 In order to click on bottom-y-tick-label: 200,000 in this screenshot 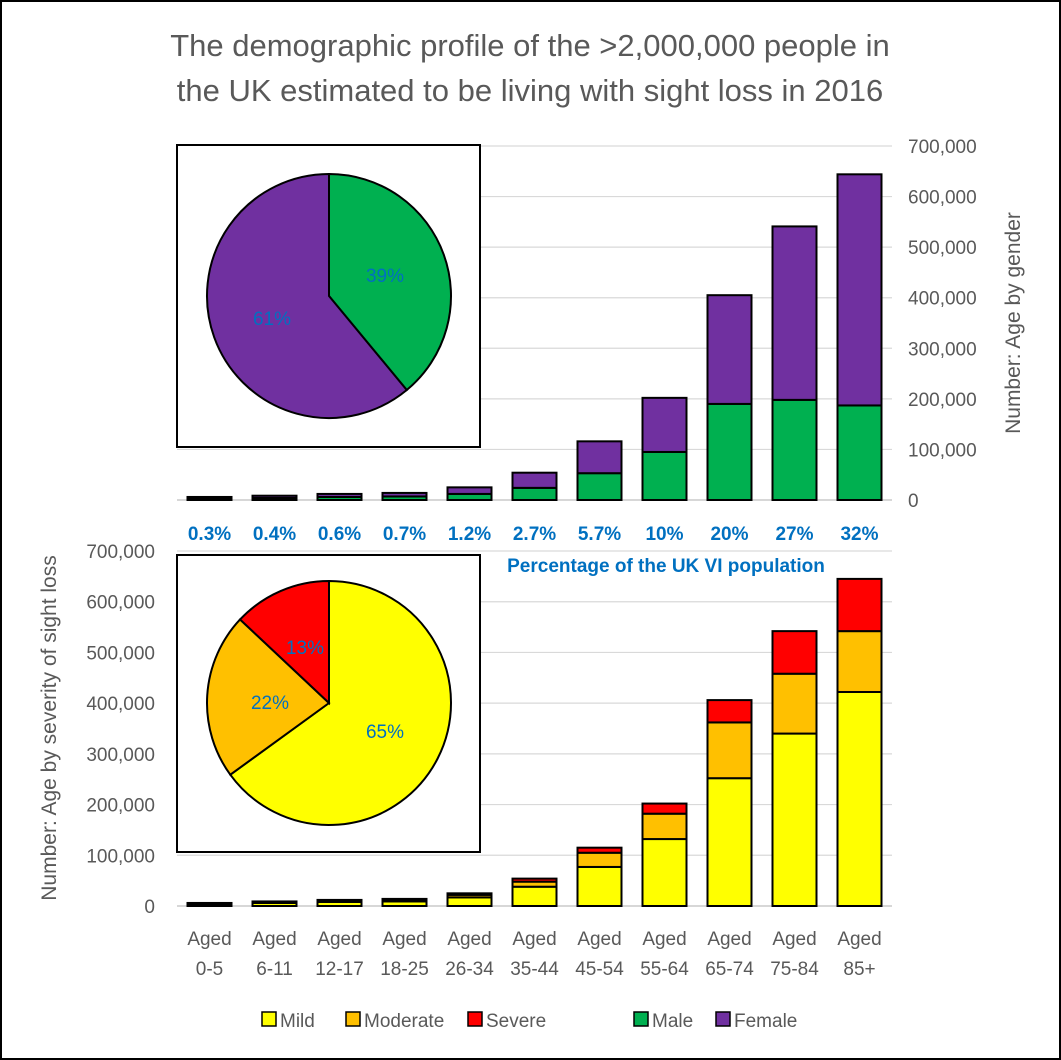, I will do `click(120, 806)`.